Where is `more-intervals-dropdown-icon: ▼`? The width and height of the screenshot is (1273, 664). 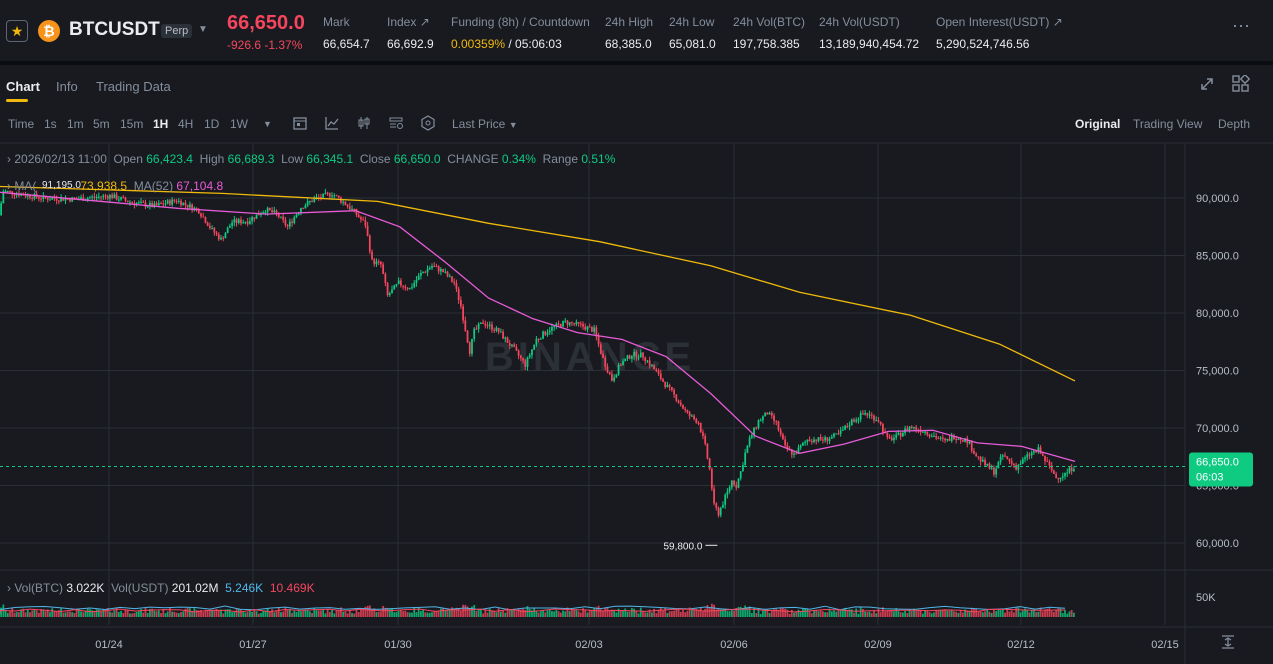 more-intervals-dropdown-icon: ▼ is located at coordinates (267, 124).